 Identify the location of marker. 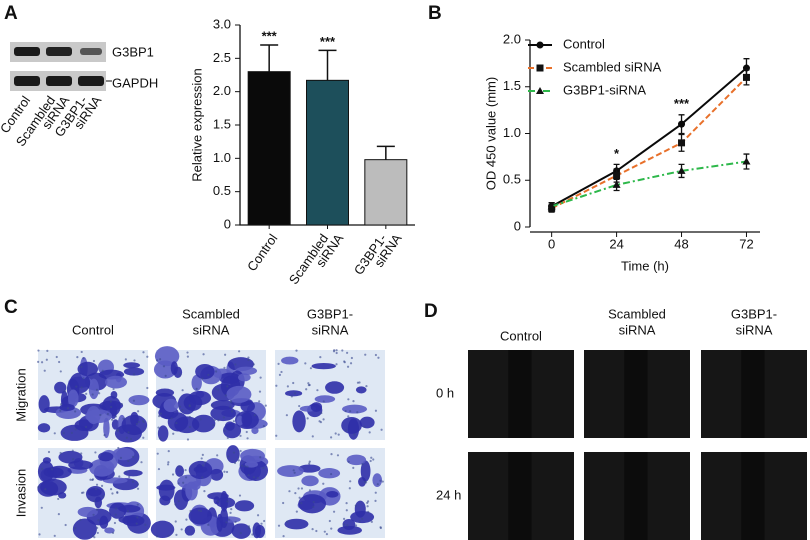
(617, 176).